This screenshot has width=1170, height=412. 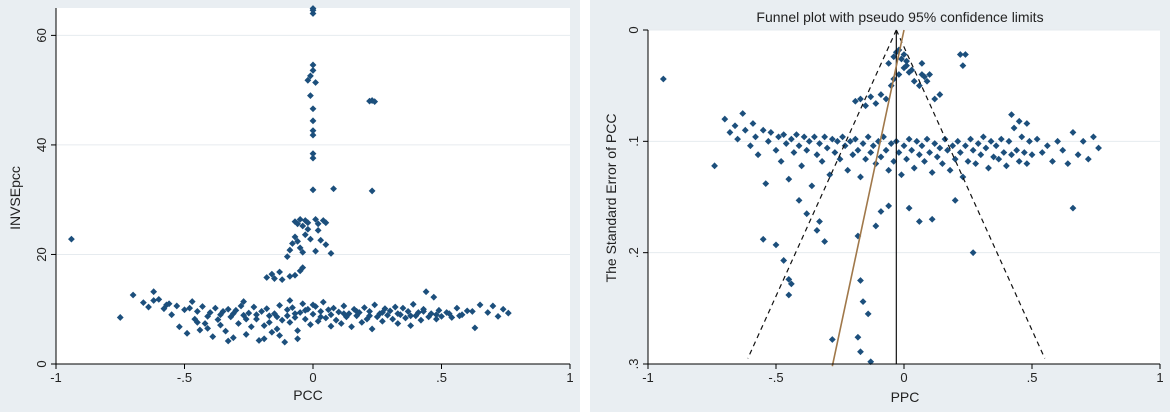 What do you see at coordinates (822, 194) in the screenshot?
I see `funnel-left-line` at bounding box center [822, 194].